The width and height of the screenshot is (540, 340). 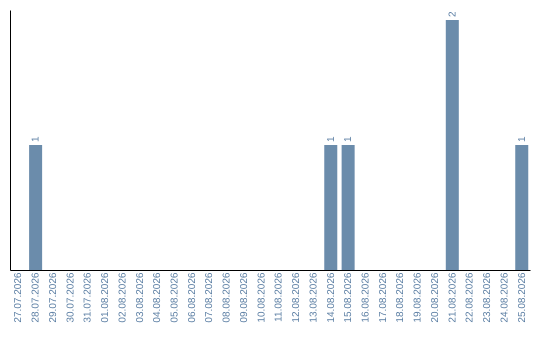 What do you see at coordinates (366, 297) in the screenshot?
I see `x-tick-label: 16.08.2026` at bounding box center [366, 297].